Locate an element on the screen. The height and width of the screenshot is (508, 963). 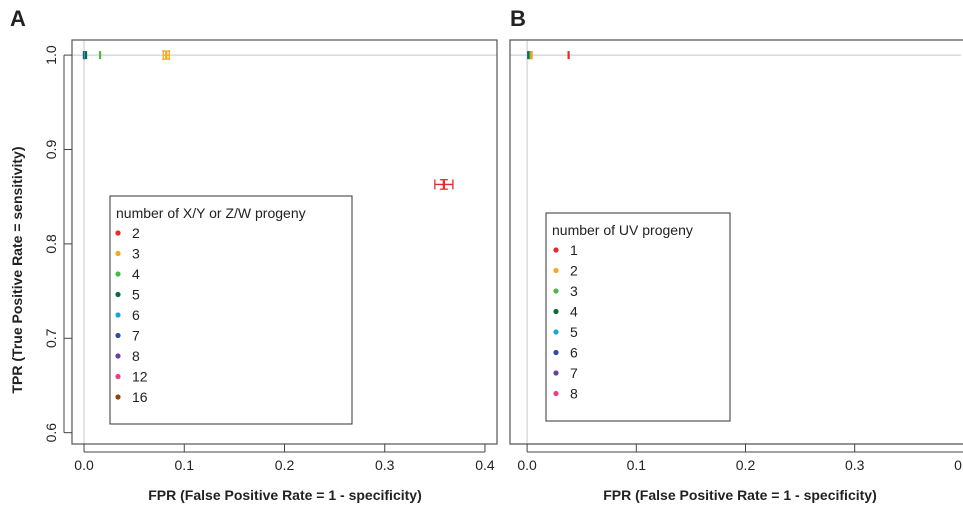
panel-a-data-points is located at coordinates (268, 120).